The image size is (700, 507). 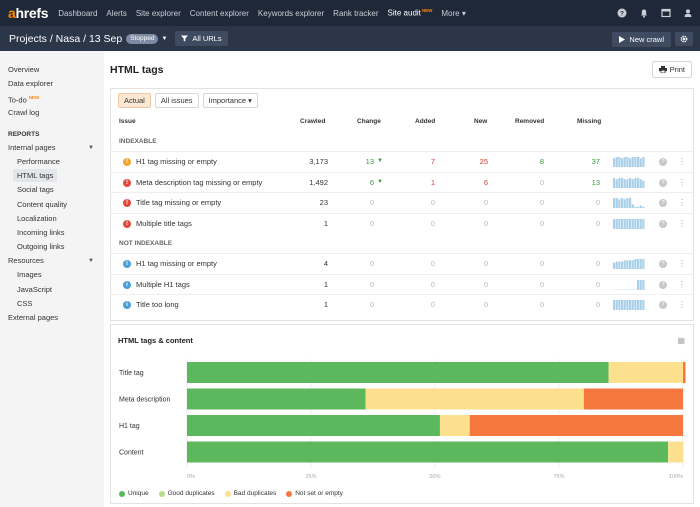 I want to click on print-button: Print, so click(x=671, y=69).